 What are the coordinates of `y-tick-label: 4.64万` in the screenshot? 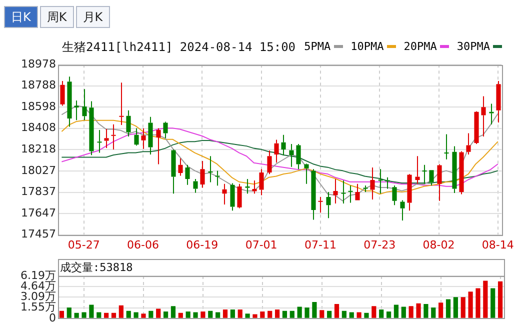 It's located at (38, 285).